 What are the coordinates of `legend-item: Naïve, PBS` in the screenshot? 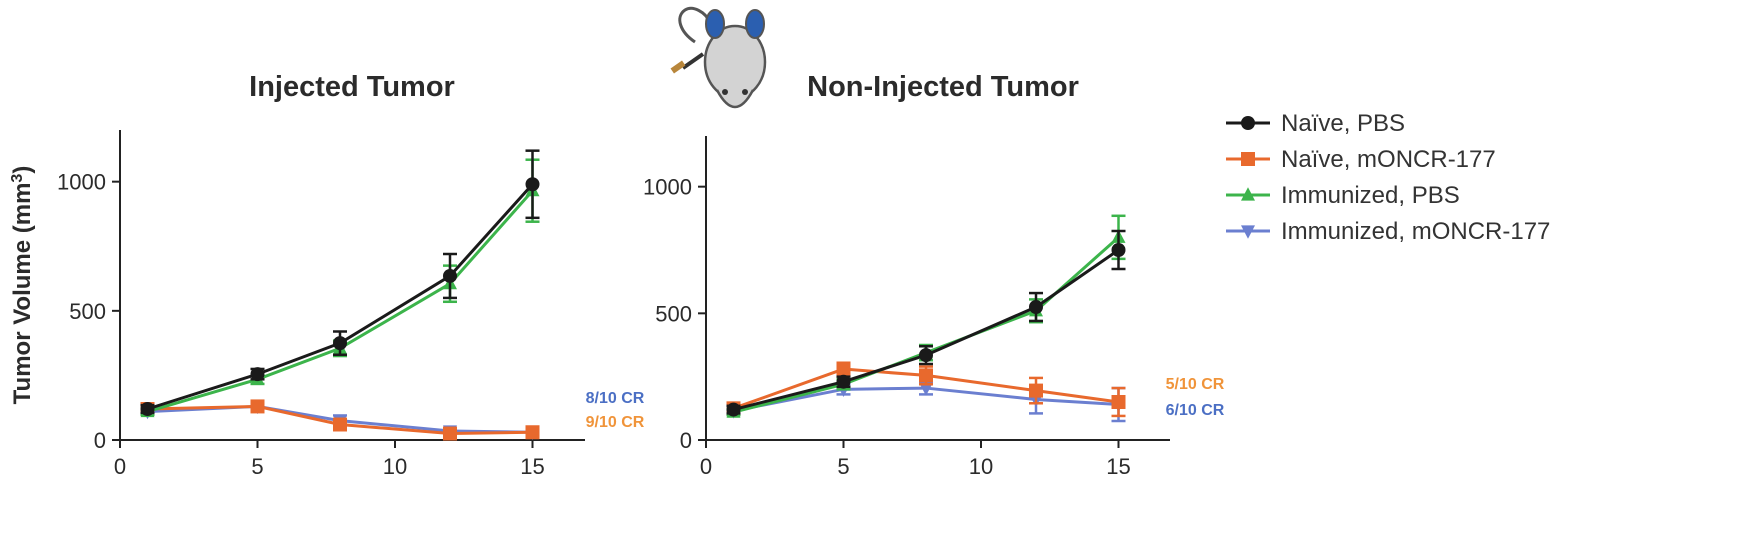 It's located at (1315, 123).